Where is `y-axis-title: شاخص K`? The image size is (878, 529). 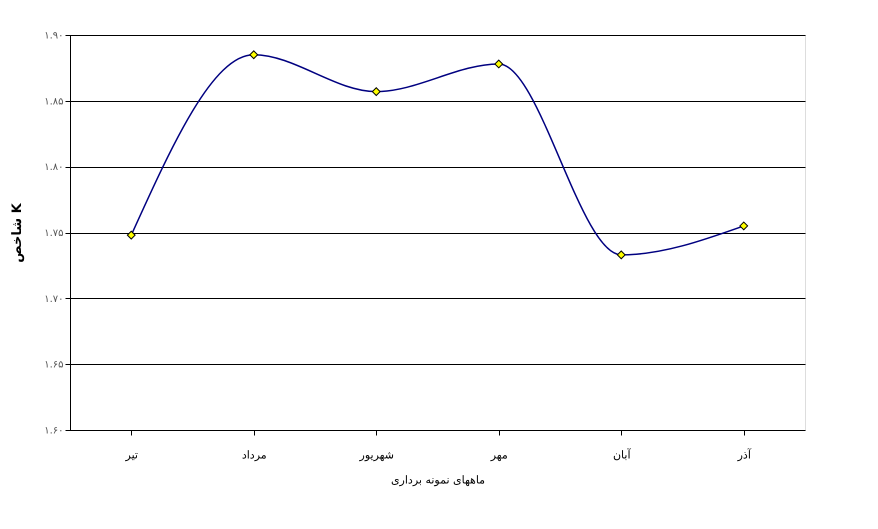
y-axis-title: شاخص K is located at coordinates (18, 232).